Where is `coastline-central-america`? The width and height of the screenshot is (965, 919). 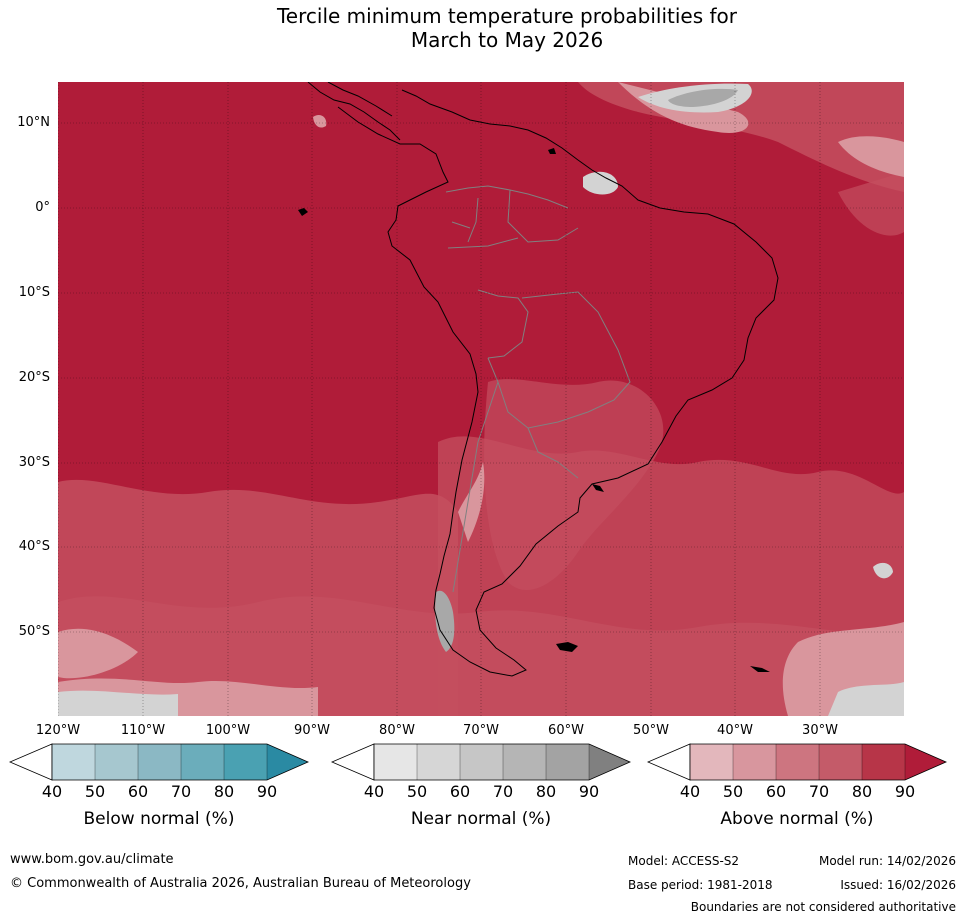 coastline-central-america is located at coordinates (354, 111).